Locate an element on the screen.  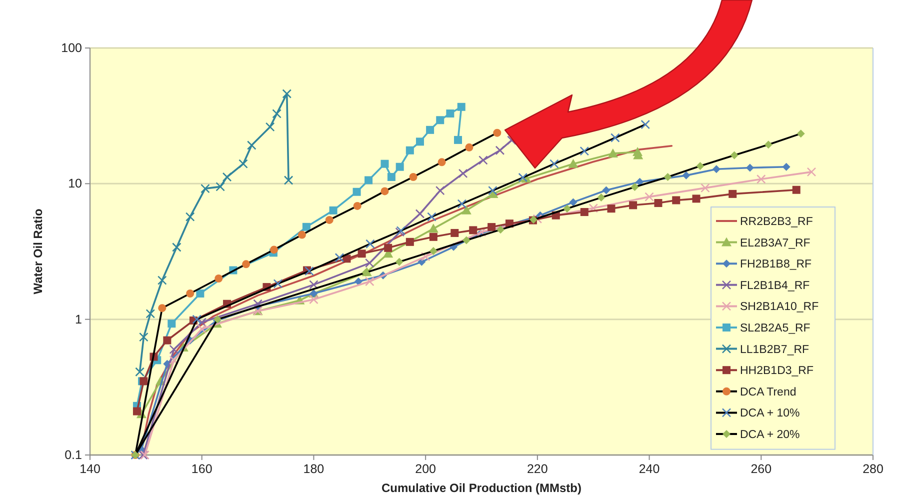
legend-label: HH2B1D3_RF is located at coordinates (777, 371).